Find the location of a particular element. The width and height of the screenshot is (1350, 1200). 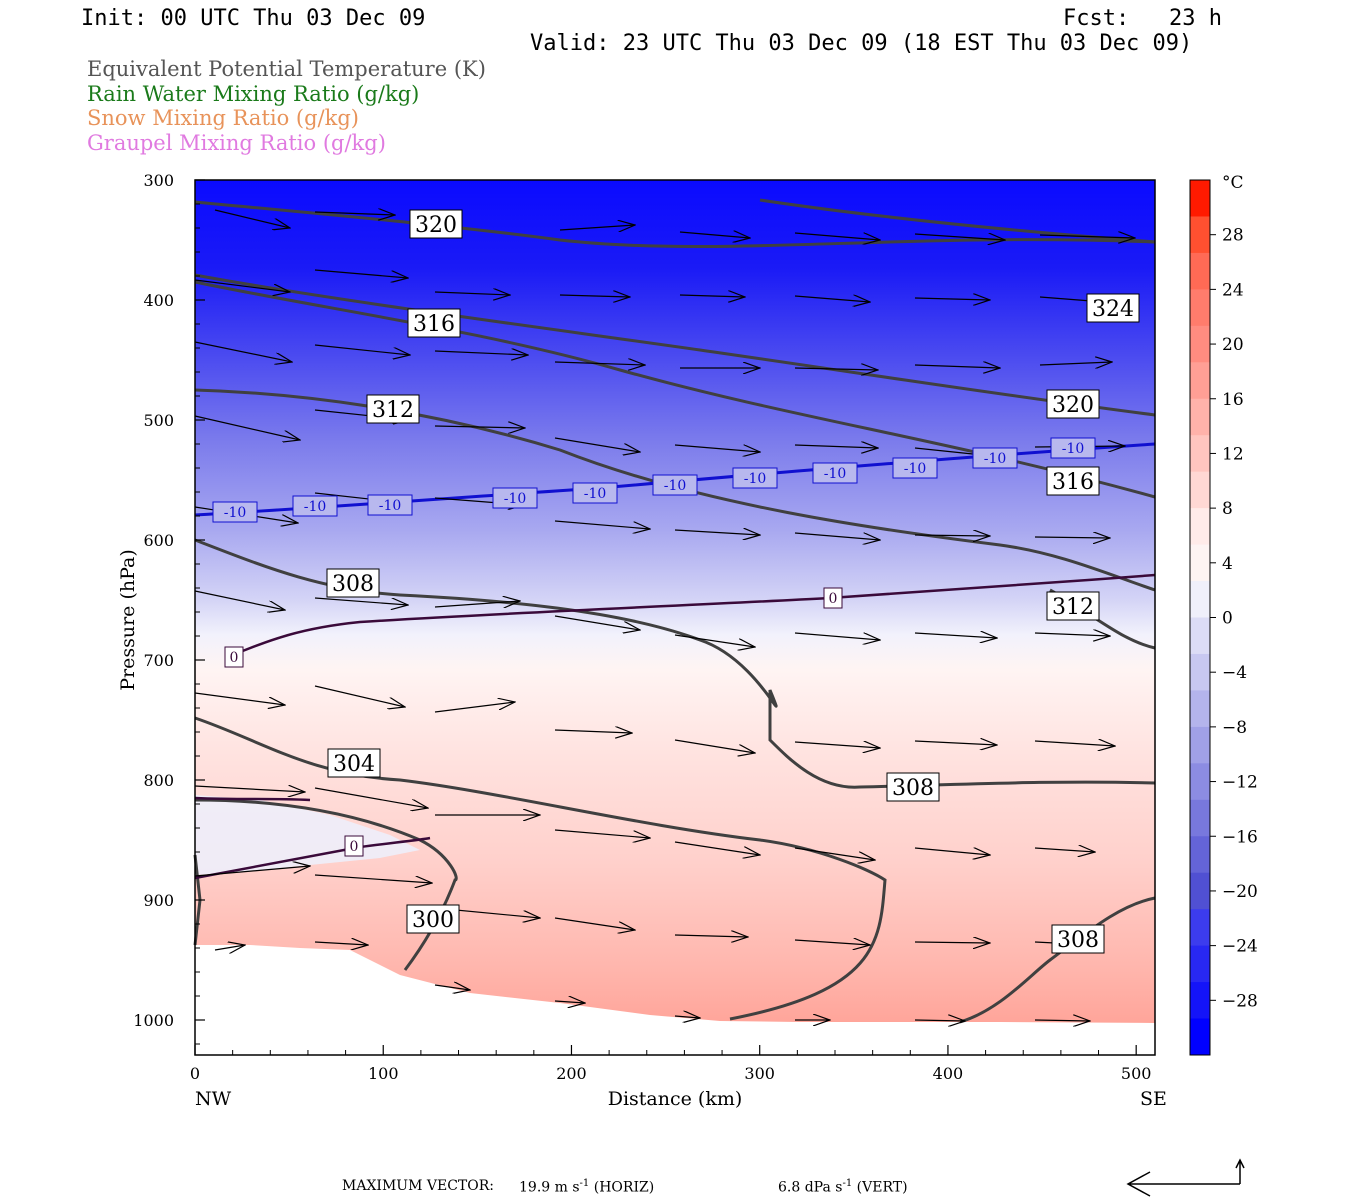

isotherm-label-text: 0 is located at coordinates (833, 599).